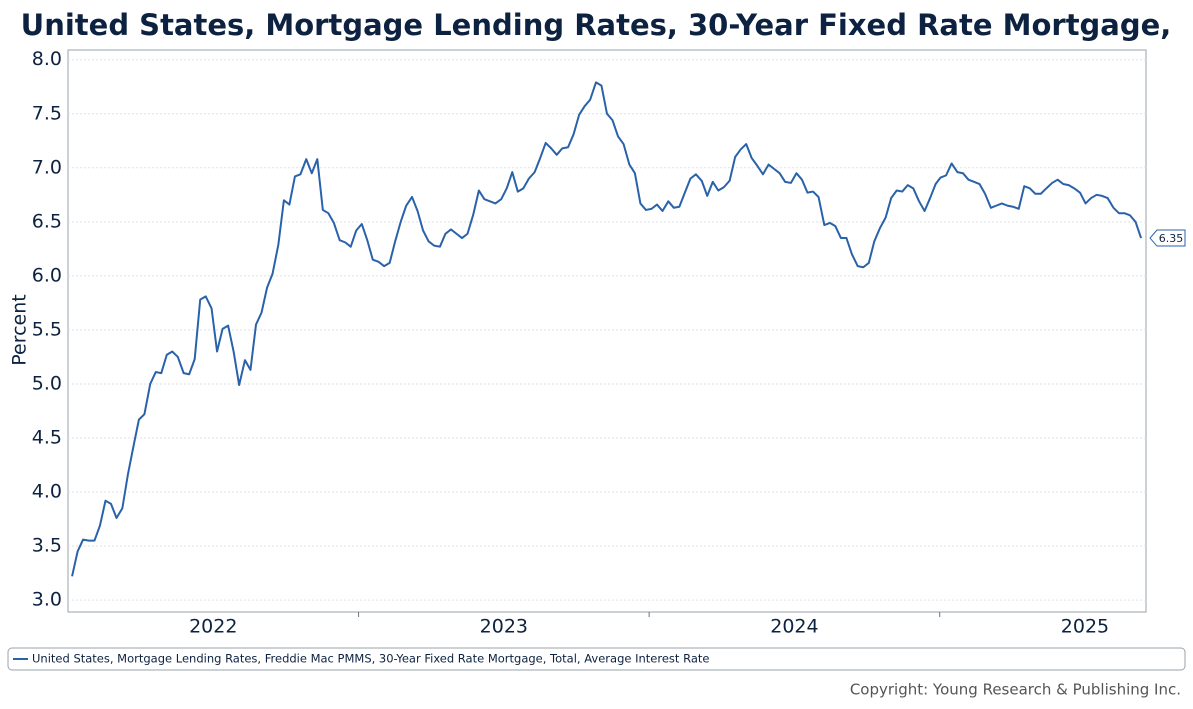 This screenshot has height=709, width=1193. I want to click on last-value-label: 6.35, so click(1171, 238).